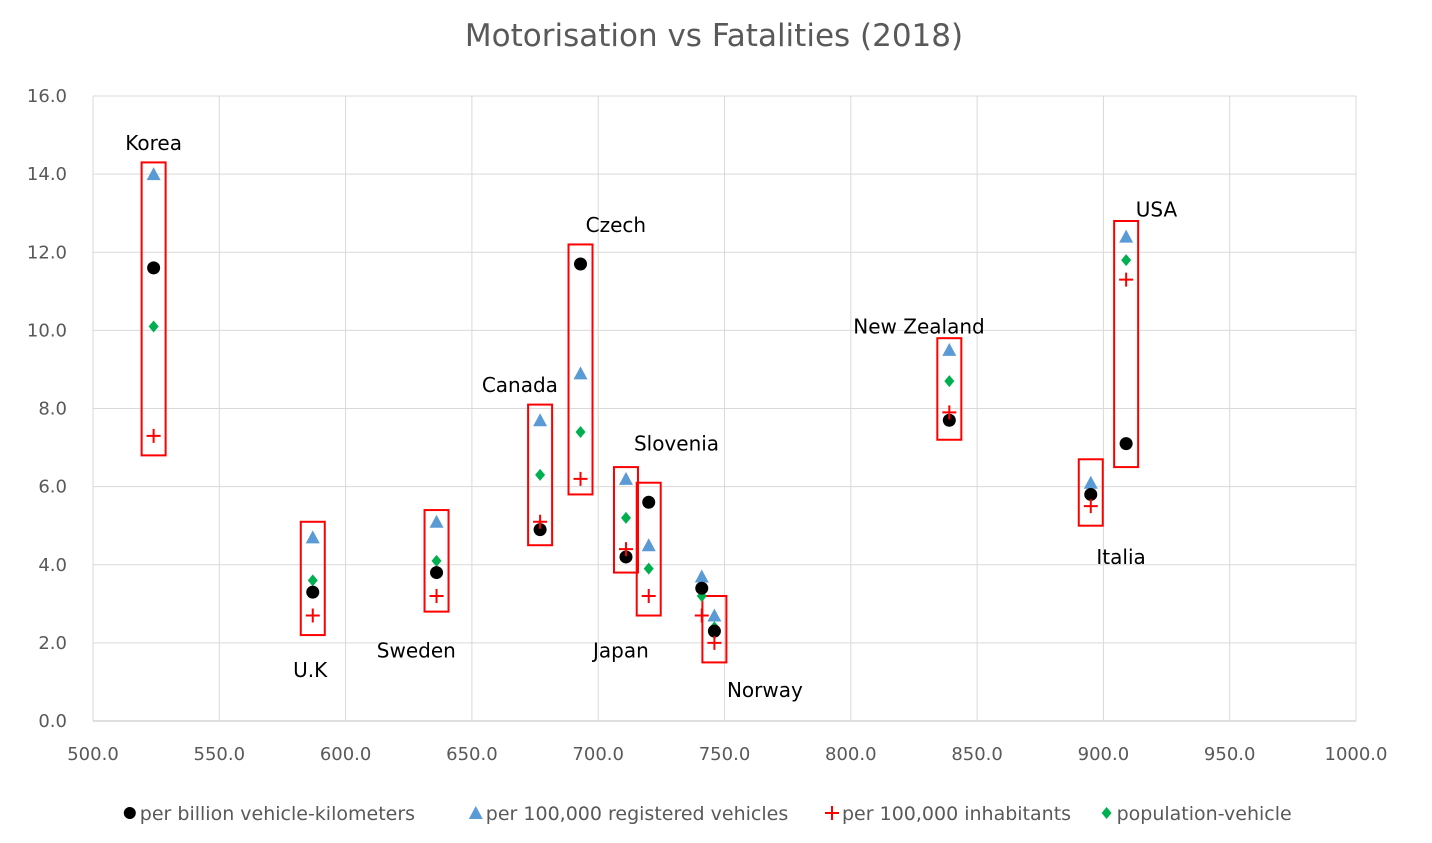  I want to click on y-tick-label: 0.0, so click(52, 721).